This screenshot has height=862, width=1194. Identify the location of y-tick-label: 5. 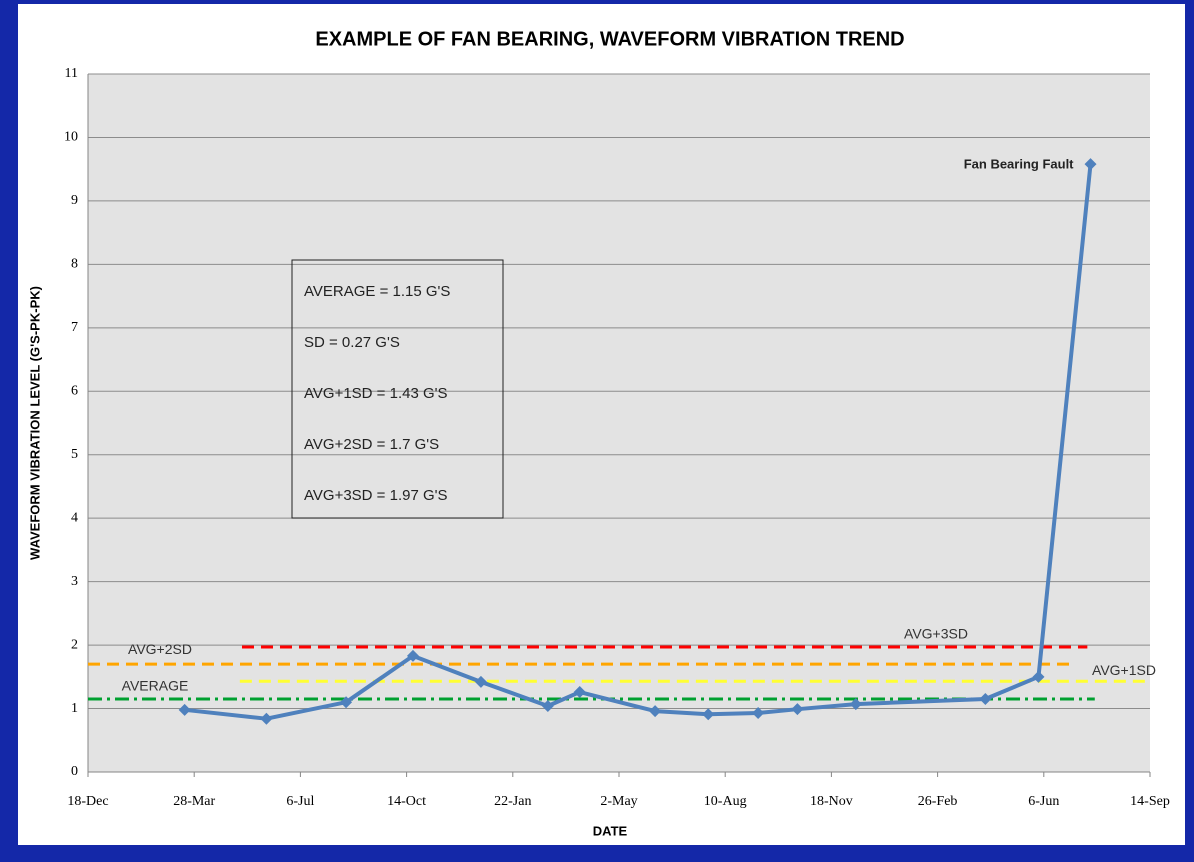
(74, 454).